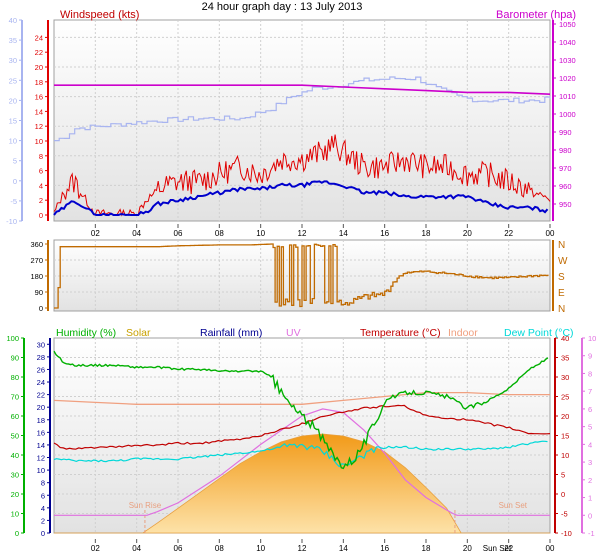 Image resolution: width=600 pixels, height=560 pixels. I want to click on baro-axis-tick-label: 1030, so click(567, 60).